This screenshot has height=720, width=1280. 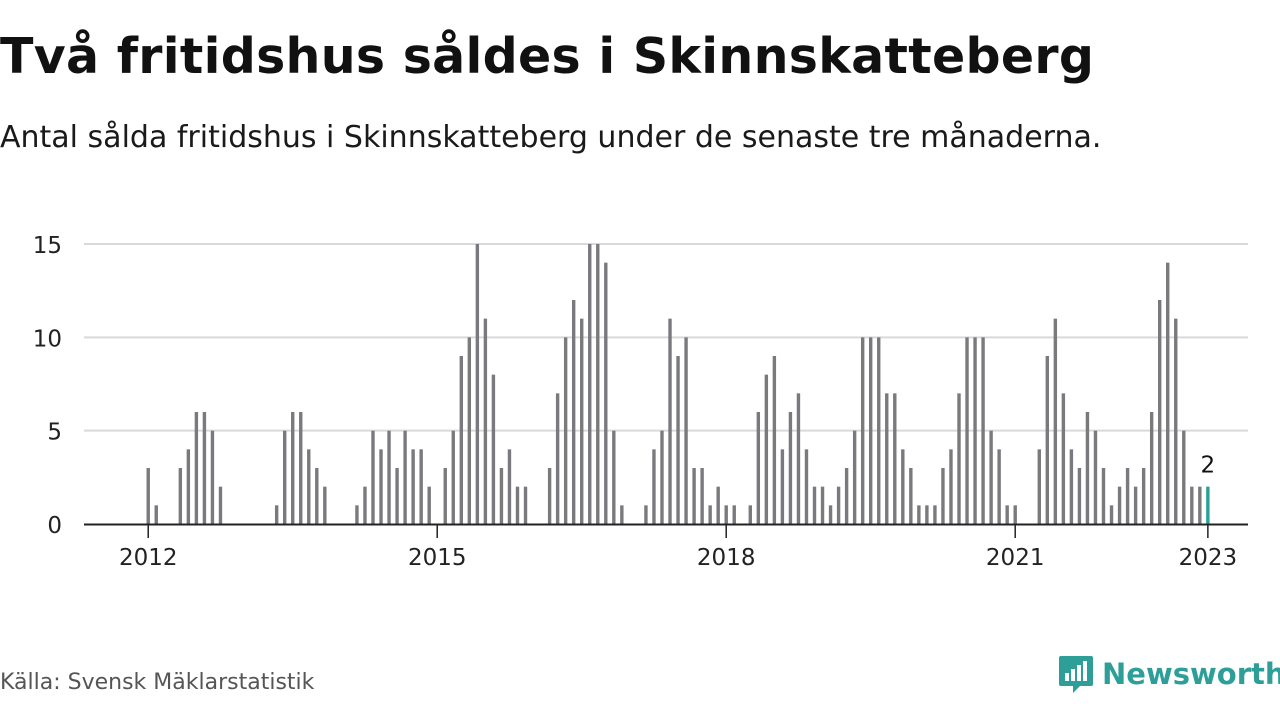 What do you see at coordinates (1208, 558) in the screenshot?
I see `x-tick-label: 2023` at bounding box center [1208, 558].